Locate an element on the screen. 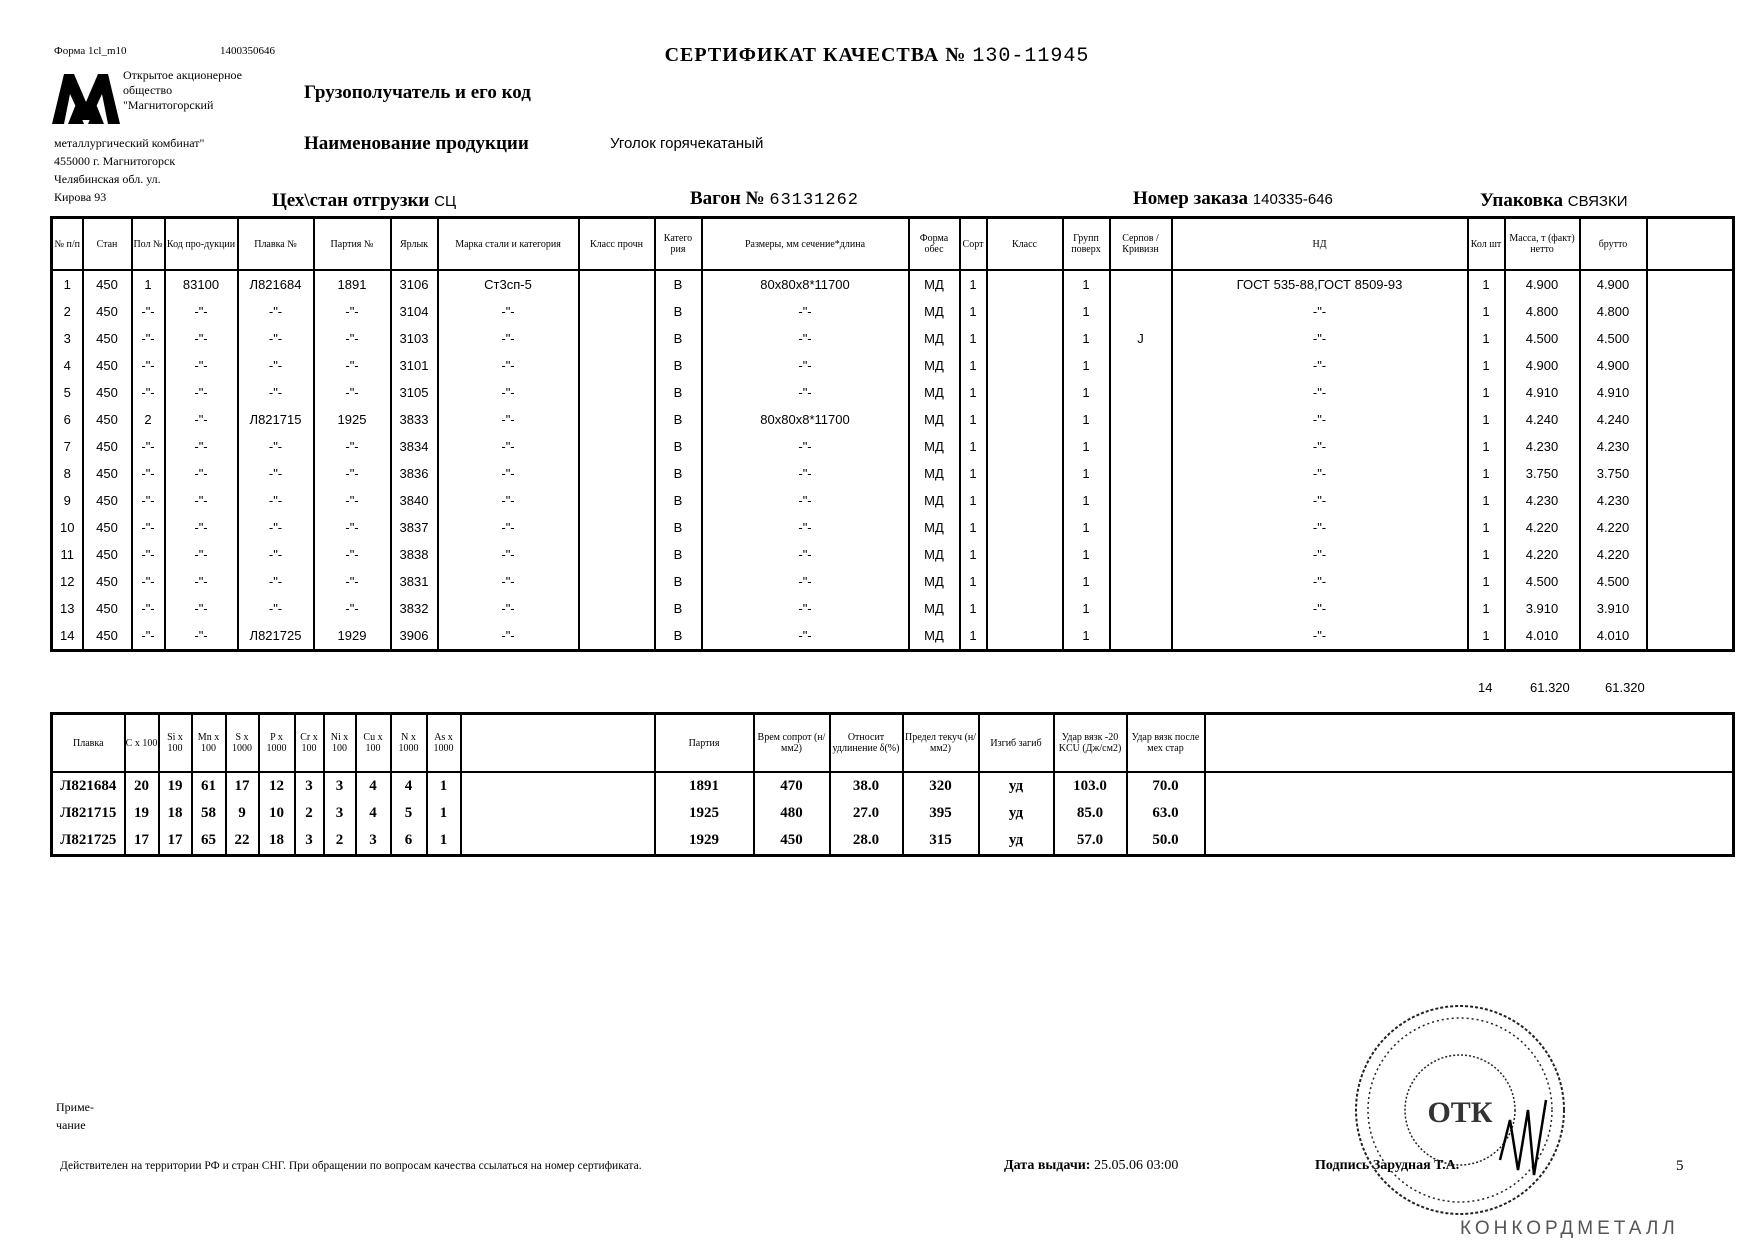 The height and width of the screenshot is (1240, 1754). table-cell: 63.0 is located at coordinates (1165, 813).